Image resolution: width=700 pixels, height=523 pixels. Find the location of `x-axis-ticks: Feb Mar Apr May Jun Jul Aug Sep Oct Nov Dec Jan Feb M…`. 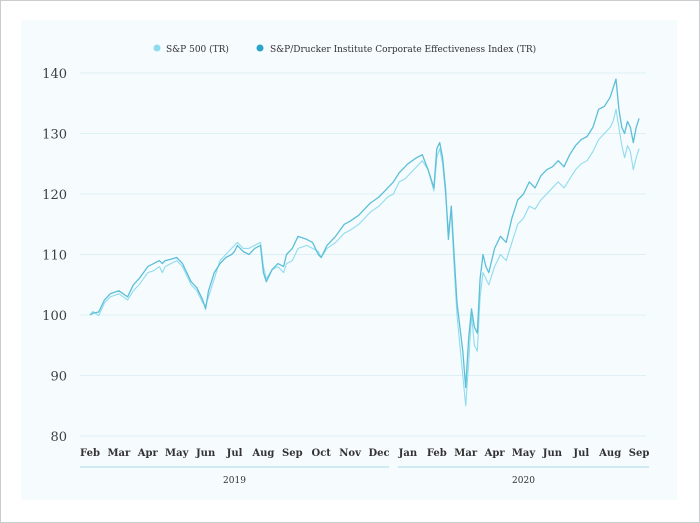

x-axis-ticks: Feb Mar Apr May Jun Jul Aug Sep Oct Nov Dec Jan Feb M… is located at coordinates (364, 453).